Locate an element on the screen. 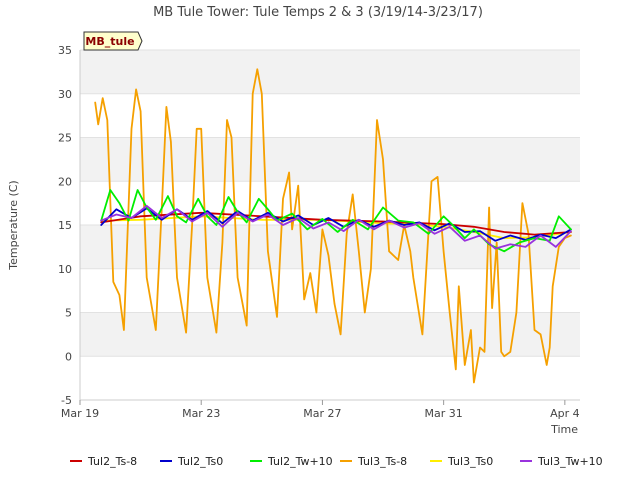  x-axis-ticks: Mar 19 Mar 23 Mar 27 Mar 31 Apr 4 is located at coordinates (320, 410).